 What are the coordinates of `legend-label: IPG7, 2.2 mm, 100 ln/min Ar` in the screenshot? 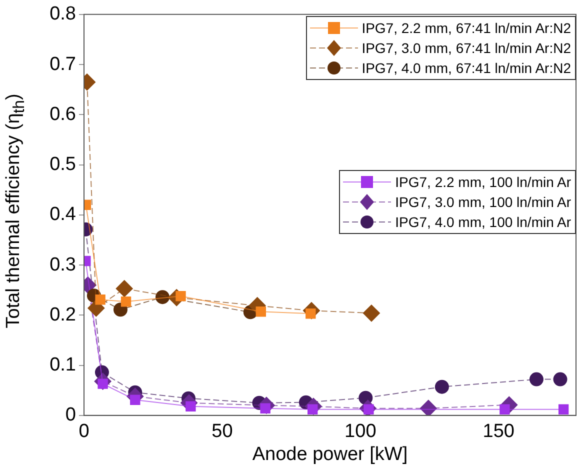 It's located at (483, 182).